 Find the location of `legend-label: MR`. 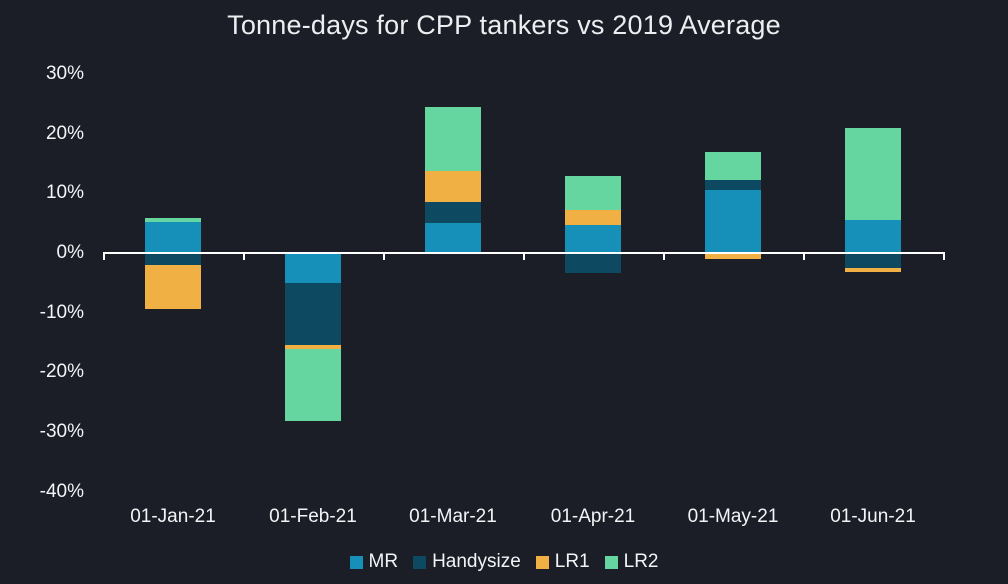

legend-label: MR is located at coordinates (383, 561).